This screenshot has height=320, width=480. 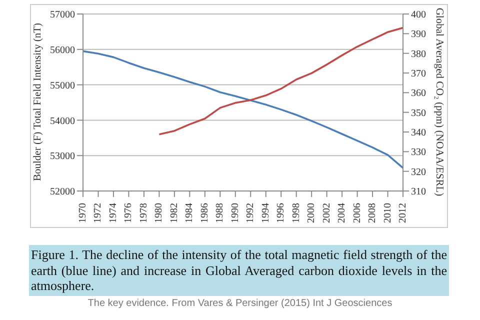 I want to click on y2-tick-label: 370, so click(x=418, y=74).